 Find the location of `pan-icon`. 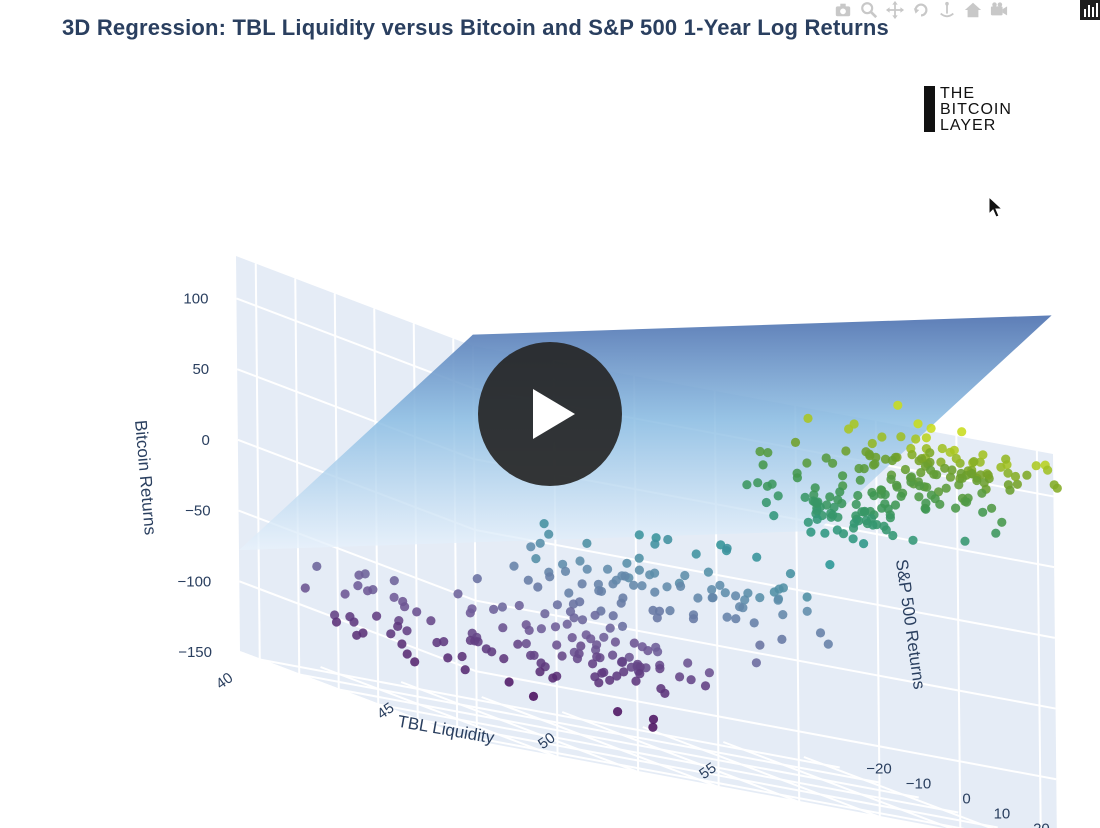

pan-icon is located at coordinates (895, 10).